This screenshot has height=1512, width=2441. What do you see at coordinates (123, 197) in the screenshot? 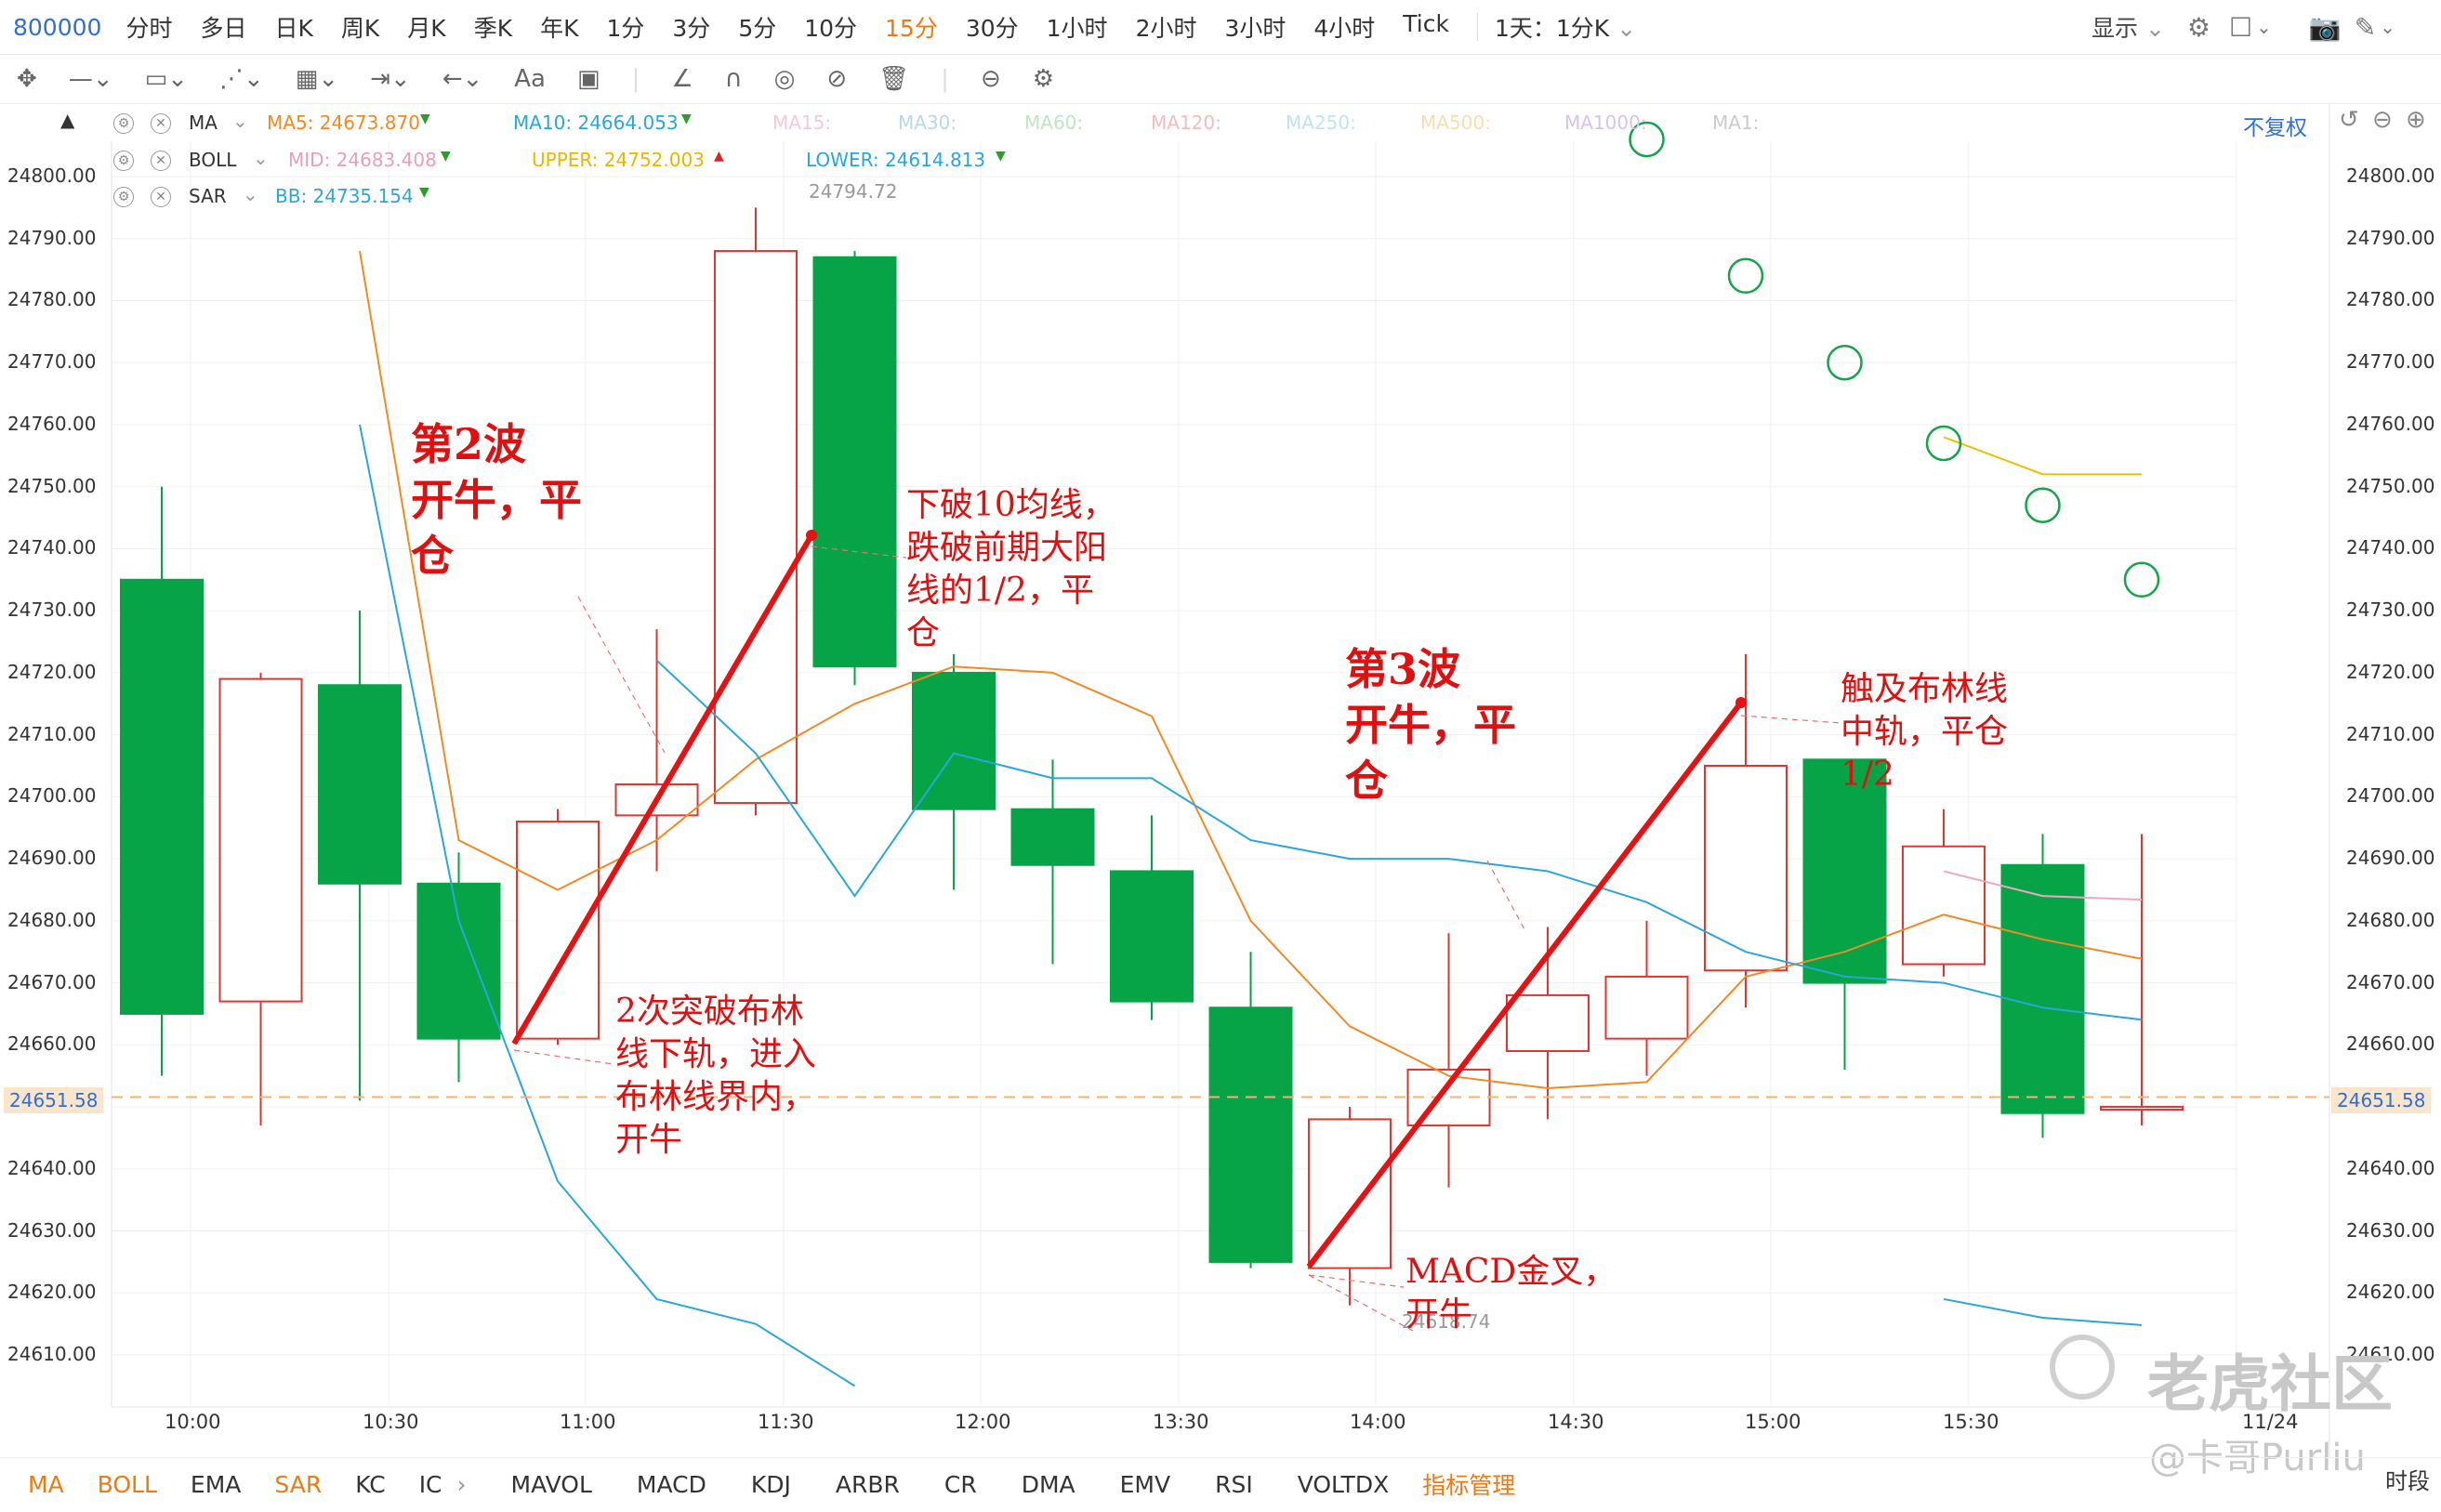
I see `sar-settings-icon: ⚙` at bounding box center [123, 197].